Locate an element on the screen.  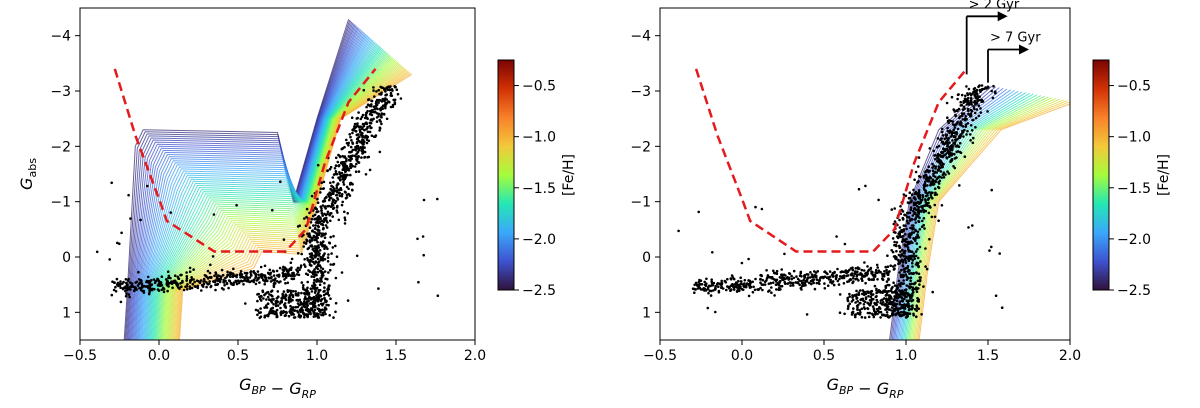
colorbar-tick-label: −2.5 is located at coordinates (539, 291).